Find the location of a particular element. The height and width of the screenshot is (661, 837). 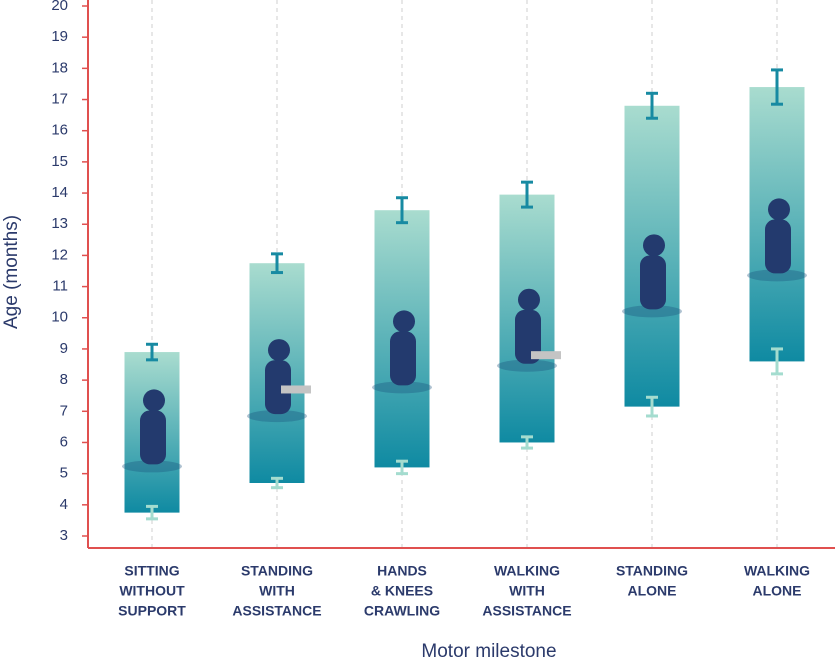

y-tick-label: 7 is located at coordinates (64, 410).